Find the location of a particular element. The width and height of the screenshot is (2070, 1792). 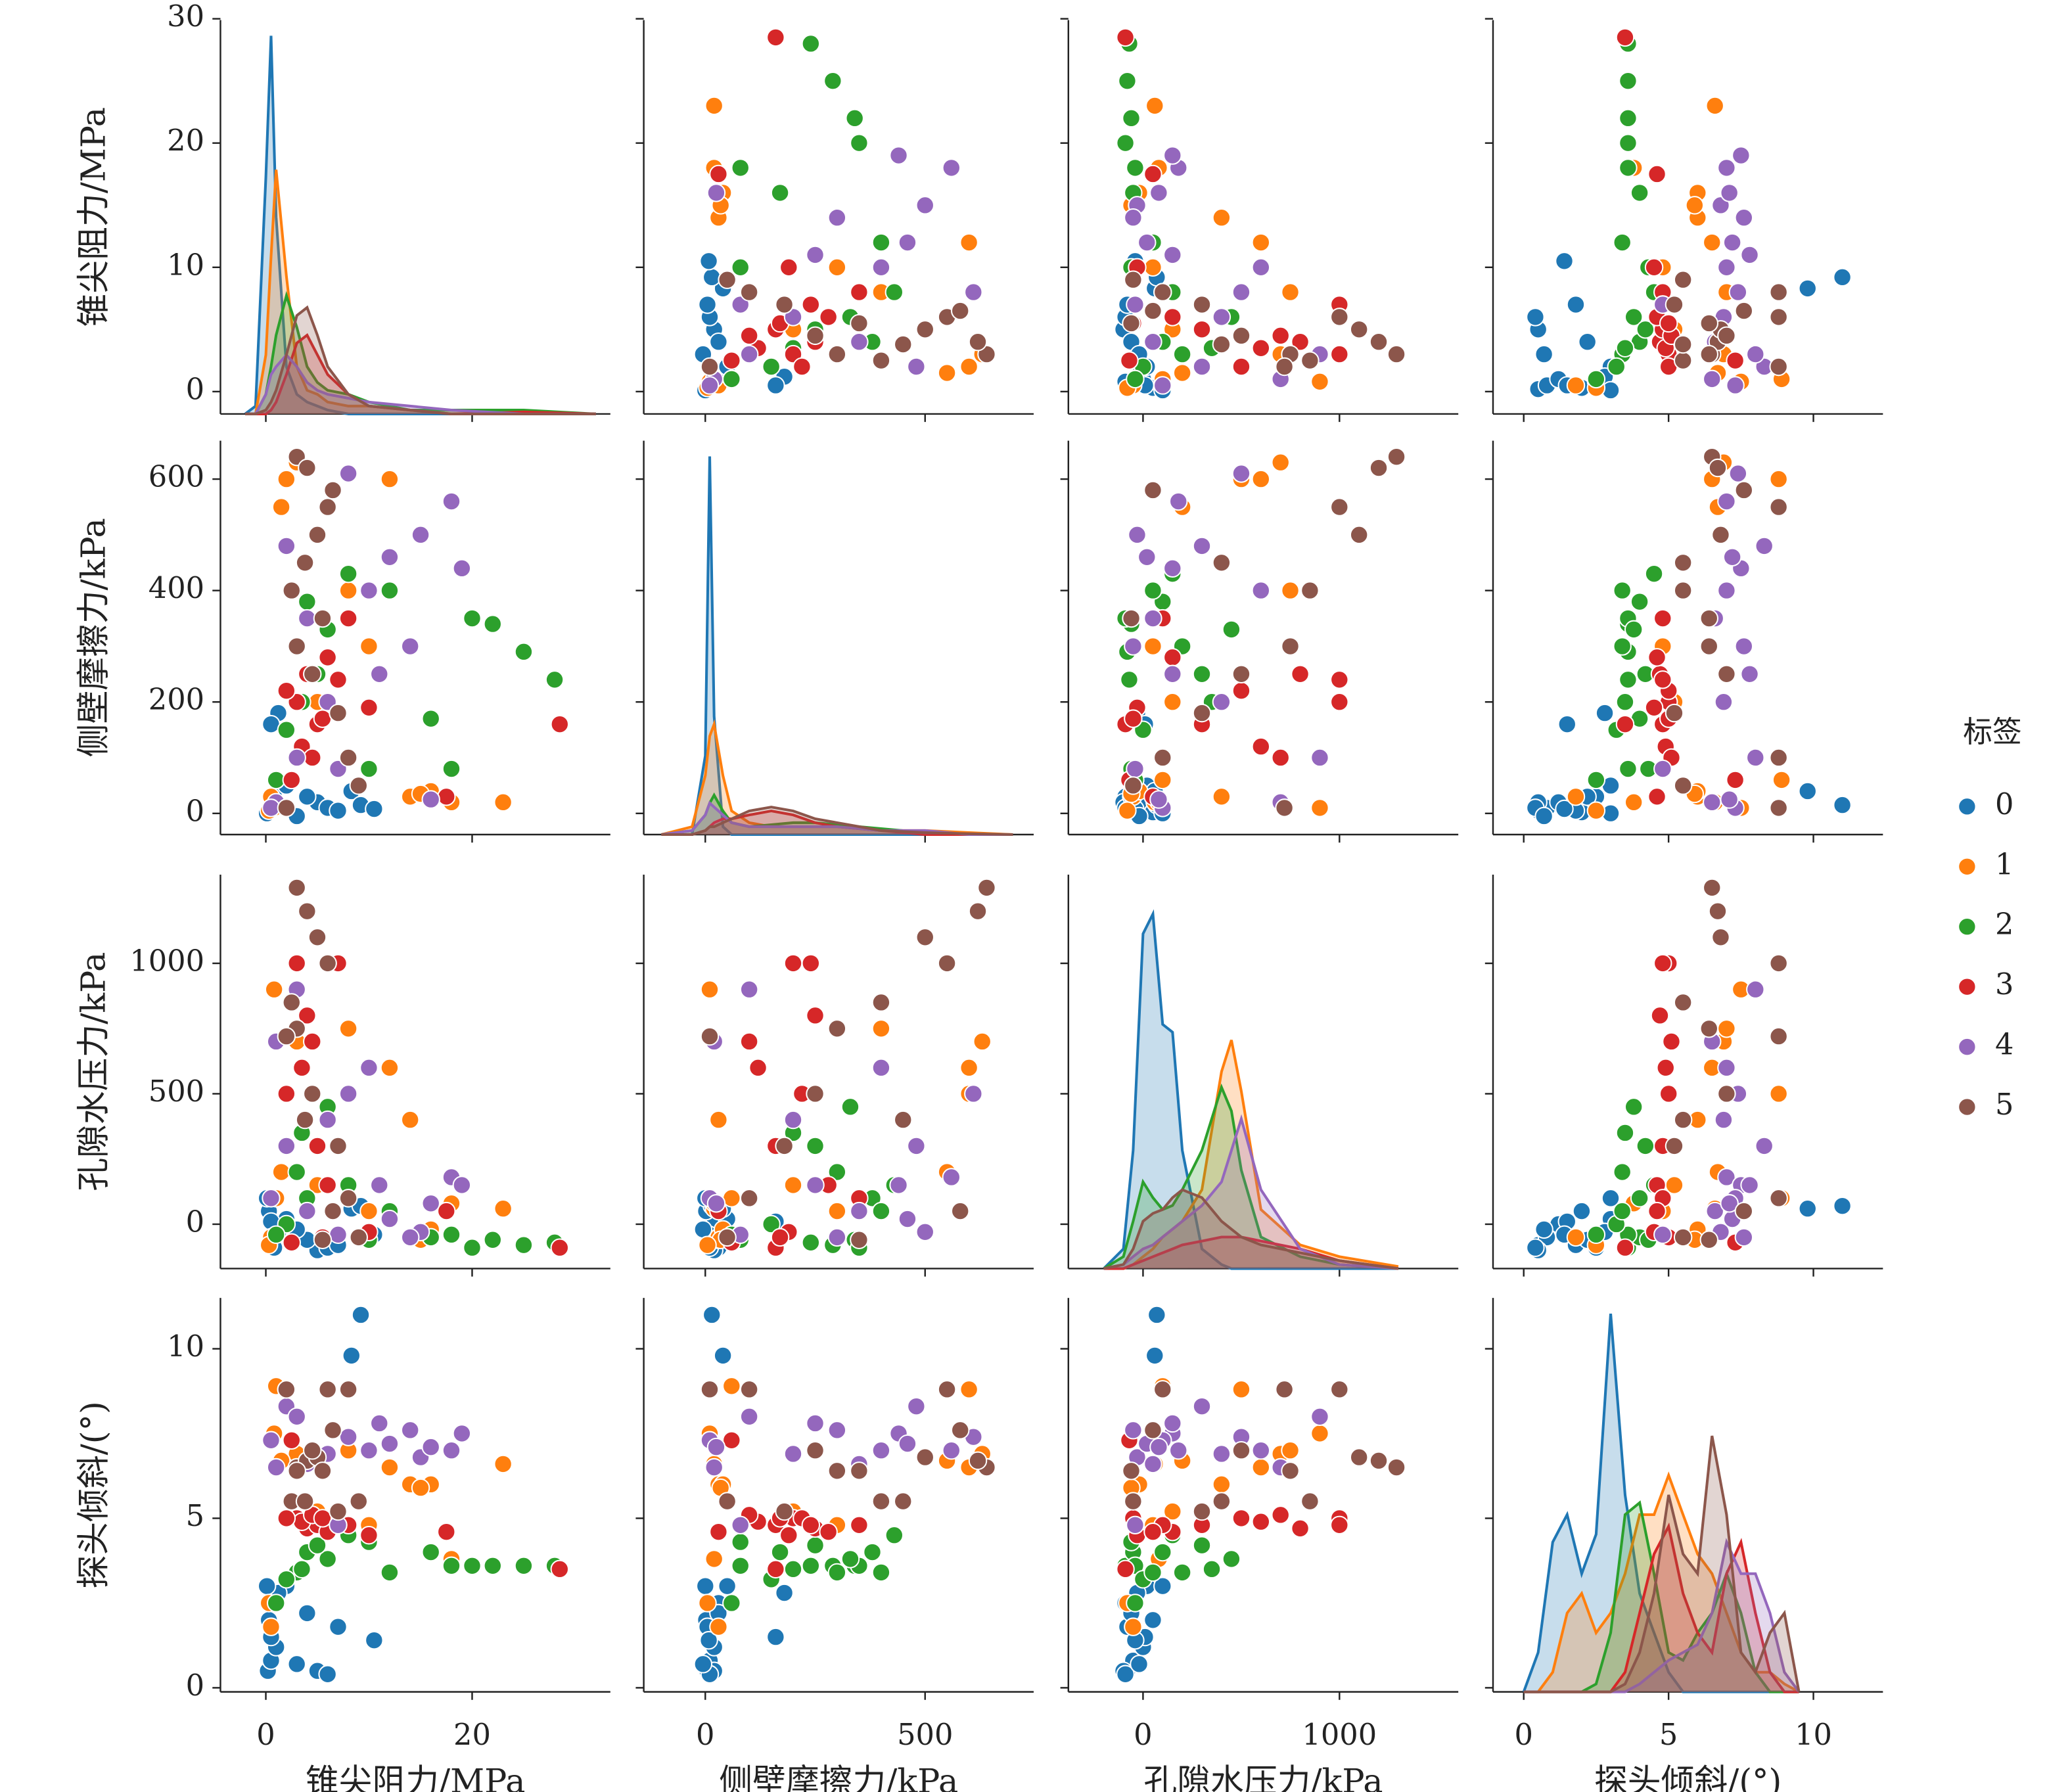

y-tick-label: 400 is located at coordinates (176, 588).